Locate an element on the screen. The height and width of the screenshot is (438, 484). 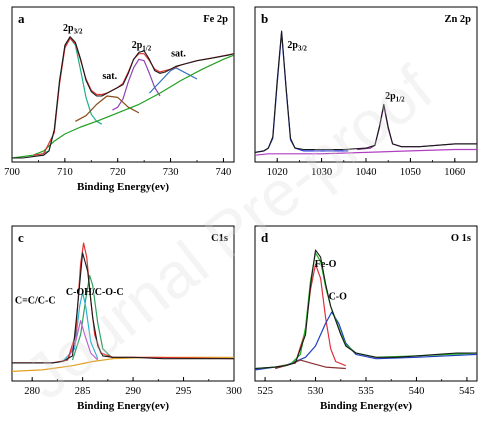
panel-title: C1s is located at coordinates (219, 238).